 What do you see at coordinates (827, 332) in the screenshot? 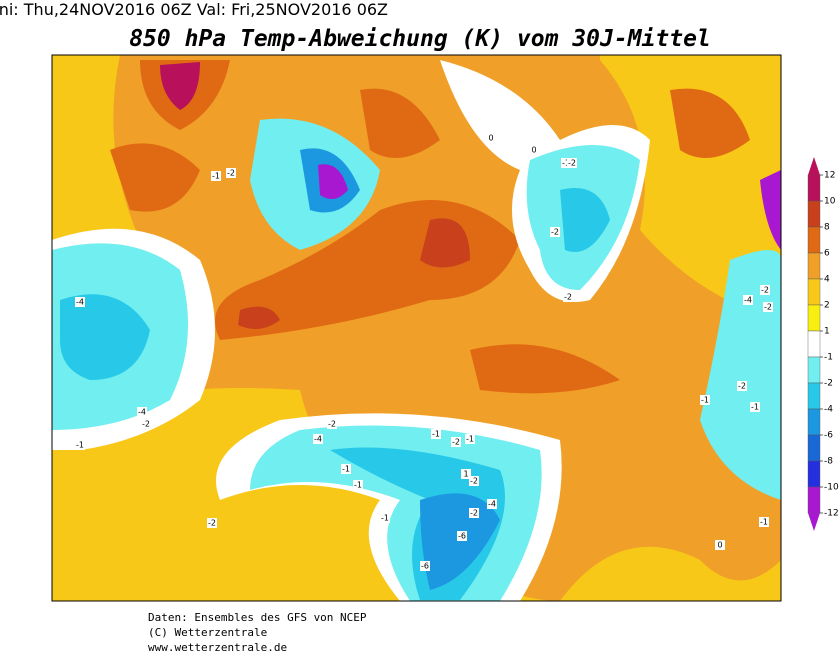
I see `colorbar-tick-label: 1` at bounding box center [827, 332].